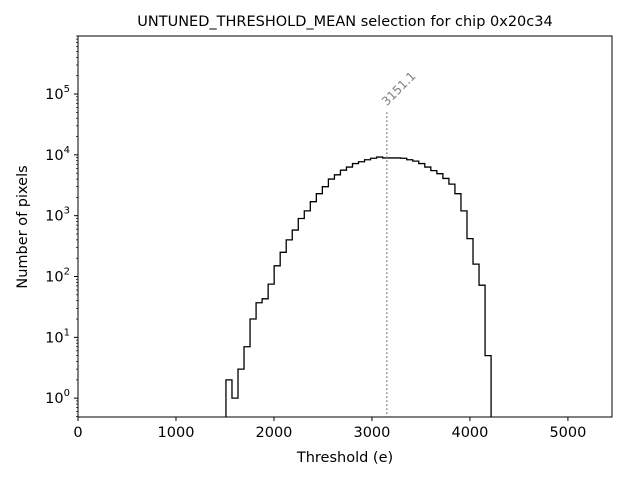  Describe the element at coordinates (57, 215) in the screenshot. I see `y-tick-label: 10³` at that location.